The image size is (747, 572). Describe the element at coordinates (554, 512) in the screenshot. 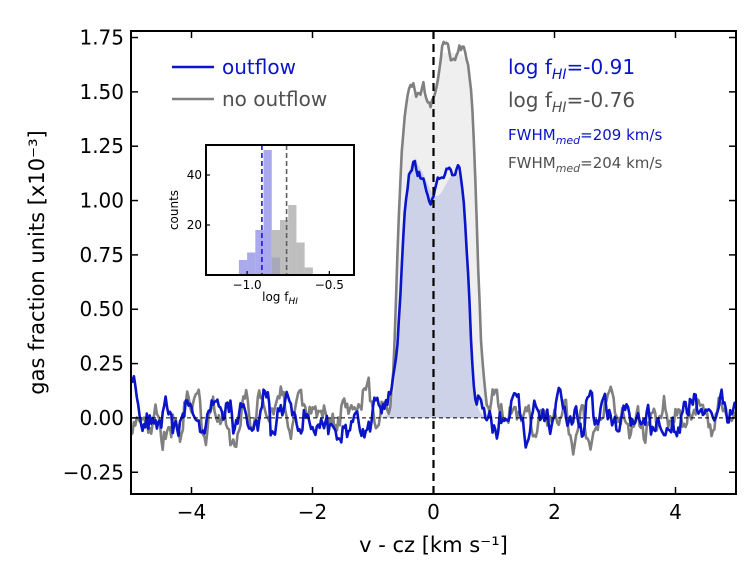

I see `x-tick-label: 2` at that location.